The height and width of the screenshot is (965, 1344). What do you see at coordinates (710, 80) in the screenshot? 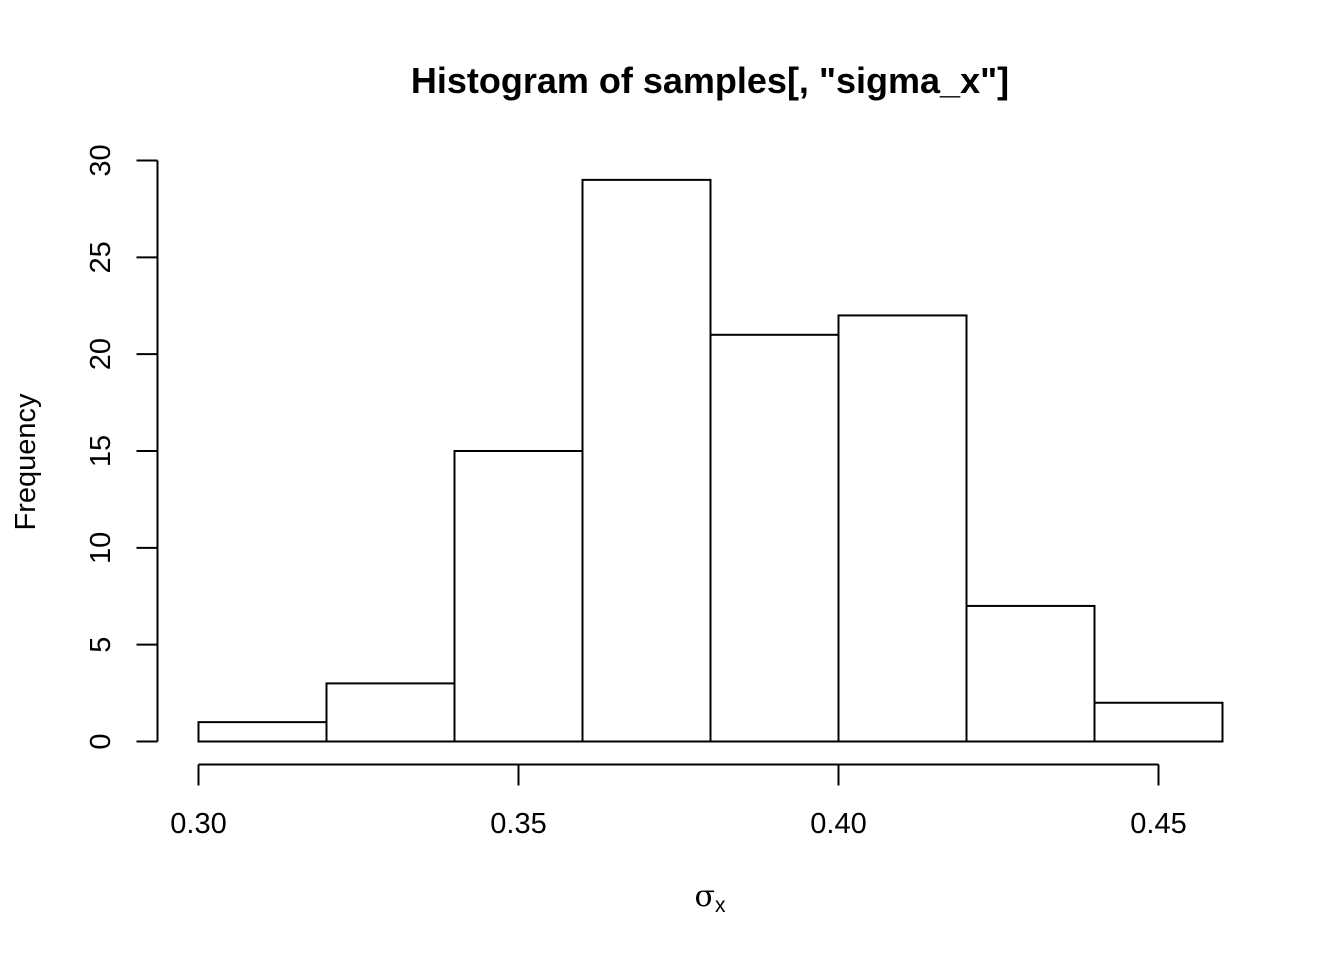
I see `chart-title: Histogram of samples[, "sigma_x"]` at bounding box center [710, 80].